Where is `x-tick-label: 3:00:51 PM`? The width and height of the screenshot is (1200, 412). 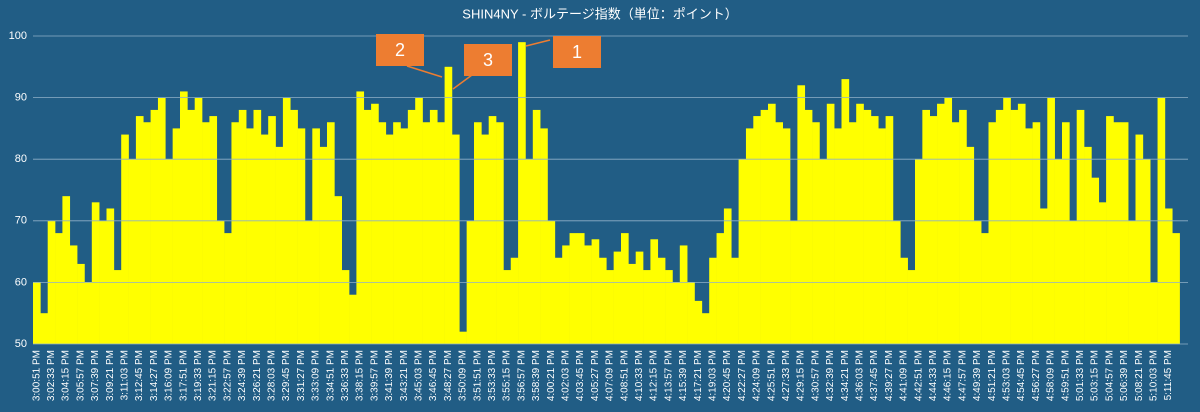
x-tick-label: 3:00:51 PM is located at coordinates (36, 375).